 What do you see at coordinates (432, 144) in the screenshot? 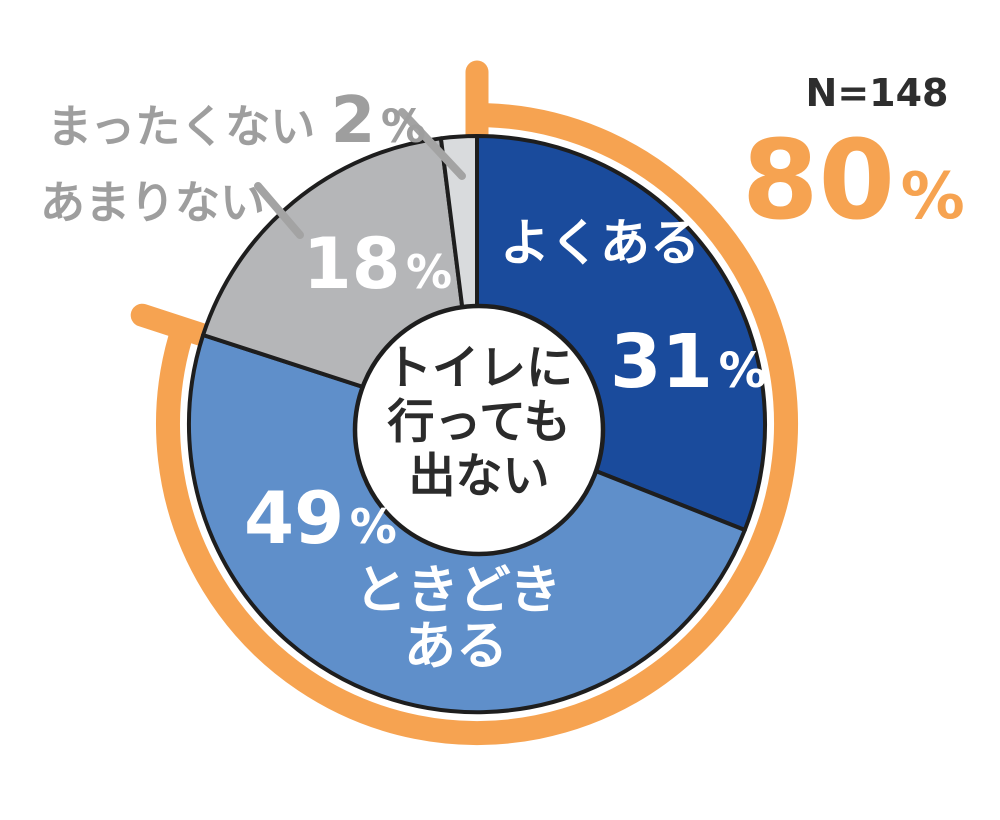
I see `leader-line-mattaku-nai` at bounding box center [432, 144].